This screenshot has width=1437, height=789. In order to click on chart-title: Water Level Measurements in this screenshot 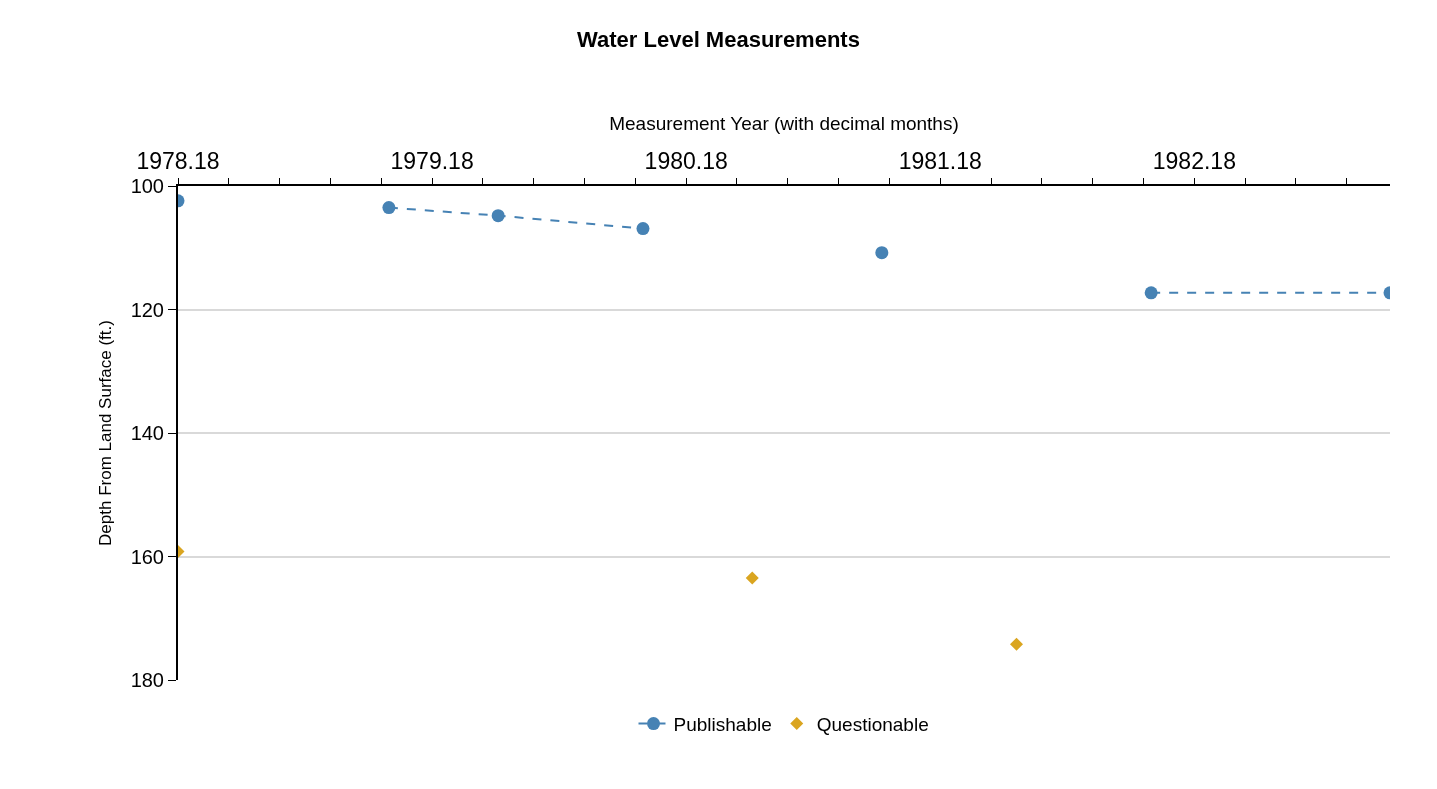, I will do `click(718, 39)`.